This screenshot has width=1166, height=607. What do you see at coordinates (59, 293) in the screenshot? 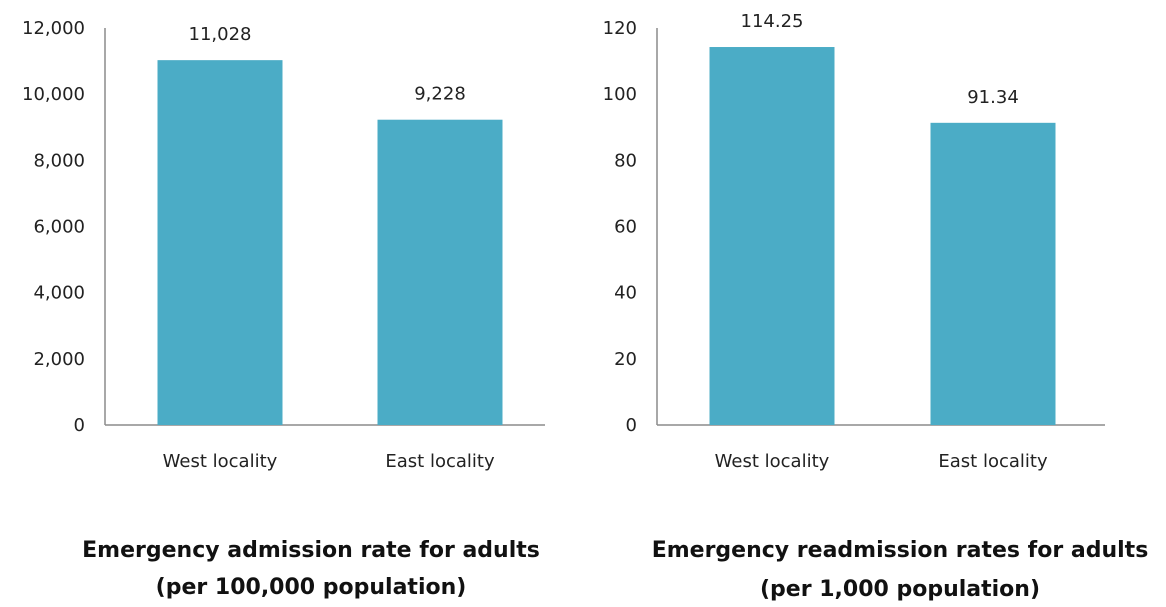
I see `y-tick-label: 4,000` at bounding box center [59, 293].